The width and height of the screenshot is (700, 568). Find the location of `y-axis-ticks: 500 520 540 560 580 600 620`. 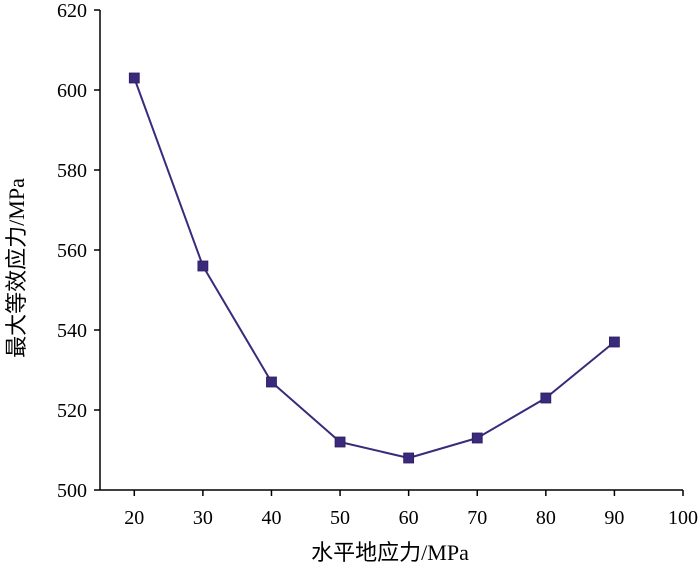

y-axis-ticks: 500 520 540 560 580 600 620 is located at coordinates (78, 251).